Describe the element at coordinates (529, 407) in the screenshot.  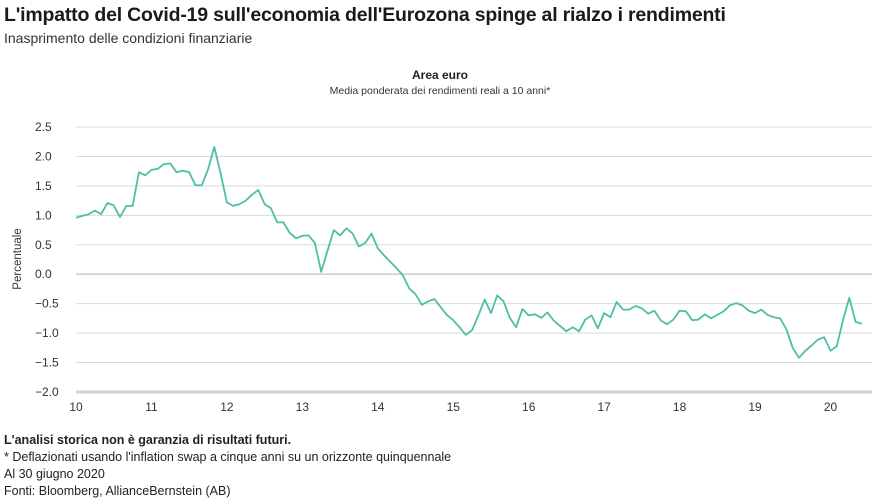
I see `x-tick-label: 16` at that location.